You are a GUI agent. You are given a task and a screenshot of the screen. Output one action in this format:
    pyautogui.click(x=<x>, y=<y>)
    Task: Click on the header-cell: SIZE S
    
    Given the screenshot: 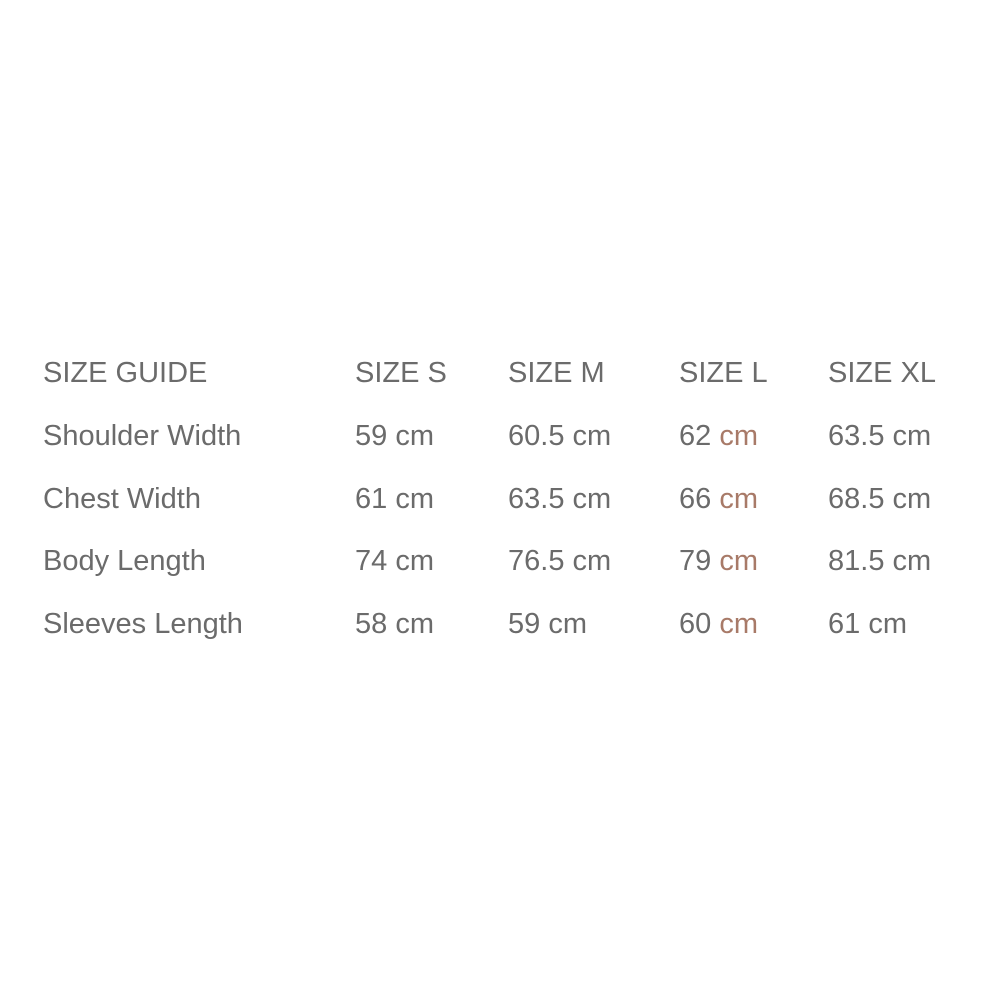 What is the action you would take?
    pyautogui.click(x=401, y=373)
    